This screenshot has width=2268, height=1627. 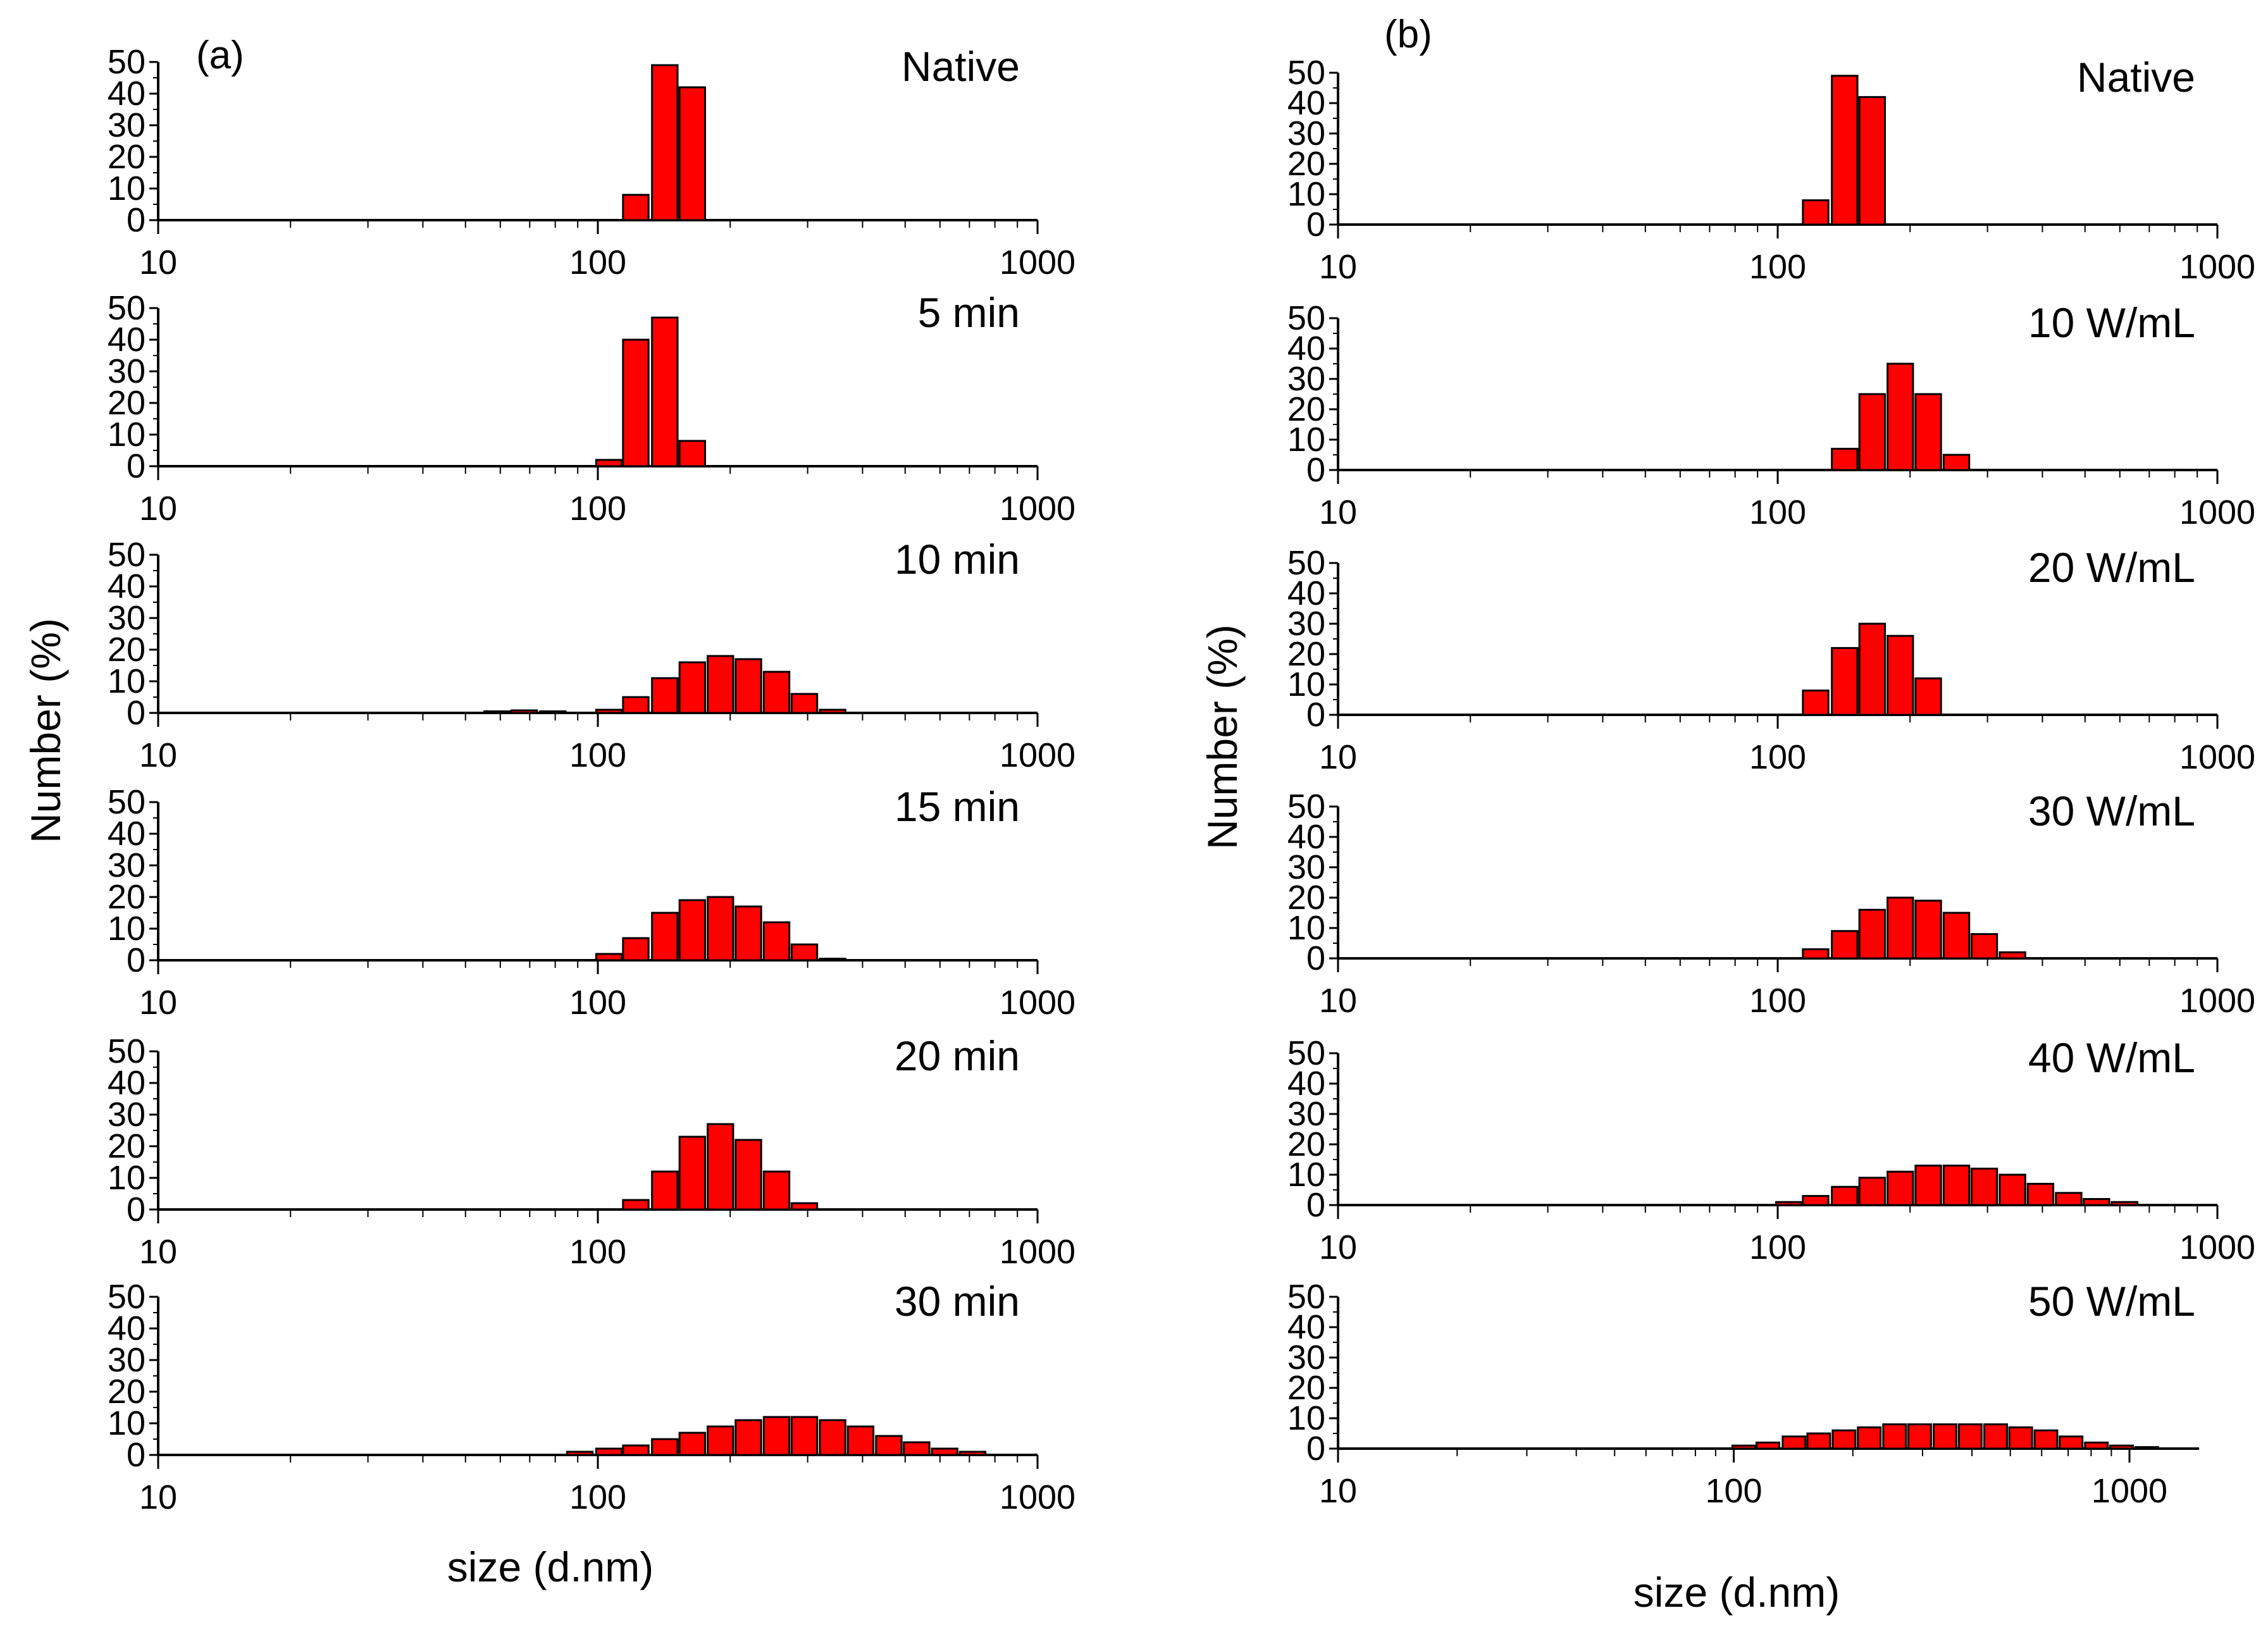 What do you see at coordinates (958, 806) in the screenshot?
I see `subplot-title: 15 min` at bounding box center [958, 806].